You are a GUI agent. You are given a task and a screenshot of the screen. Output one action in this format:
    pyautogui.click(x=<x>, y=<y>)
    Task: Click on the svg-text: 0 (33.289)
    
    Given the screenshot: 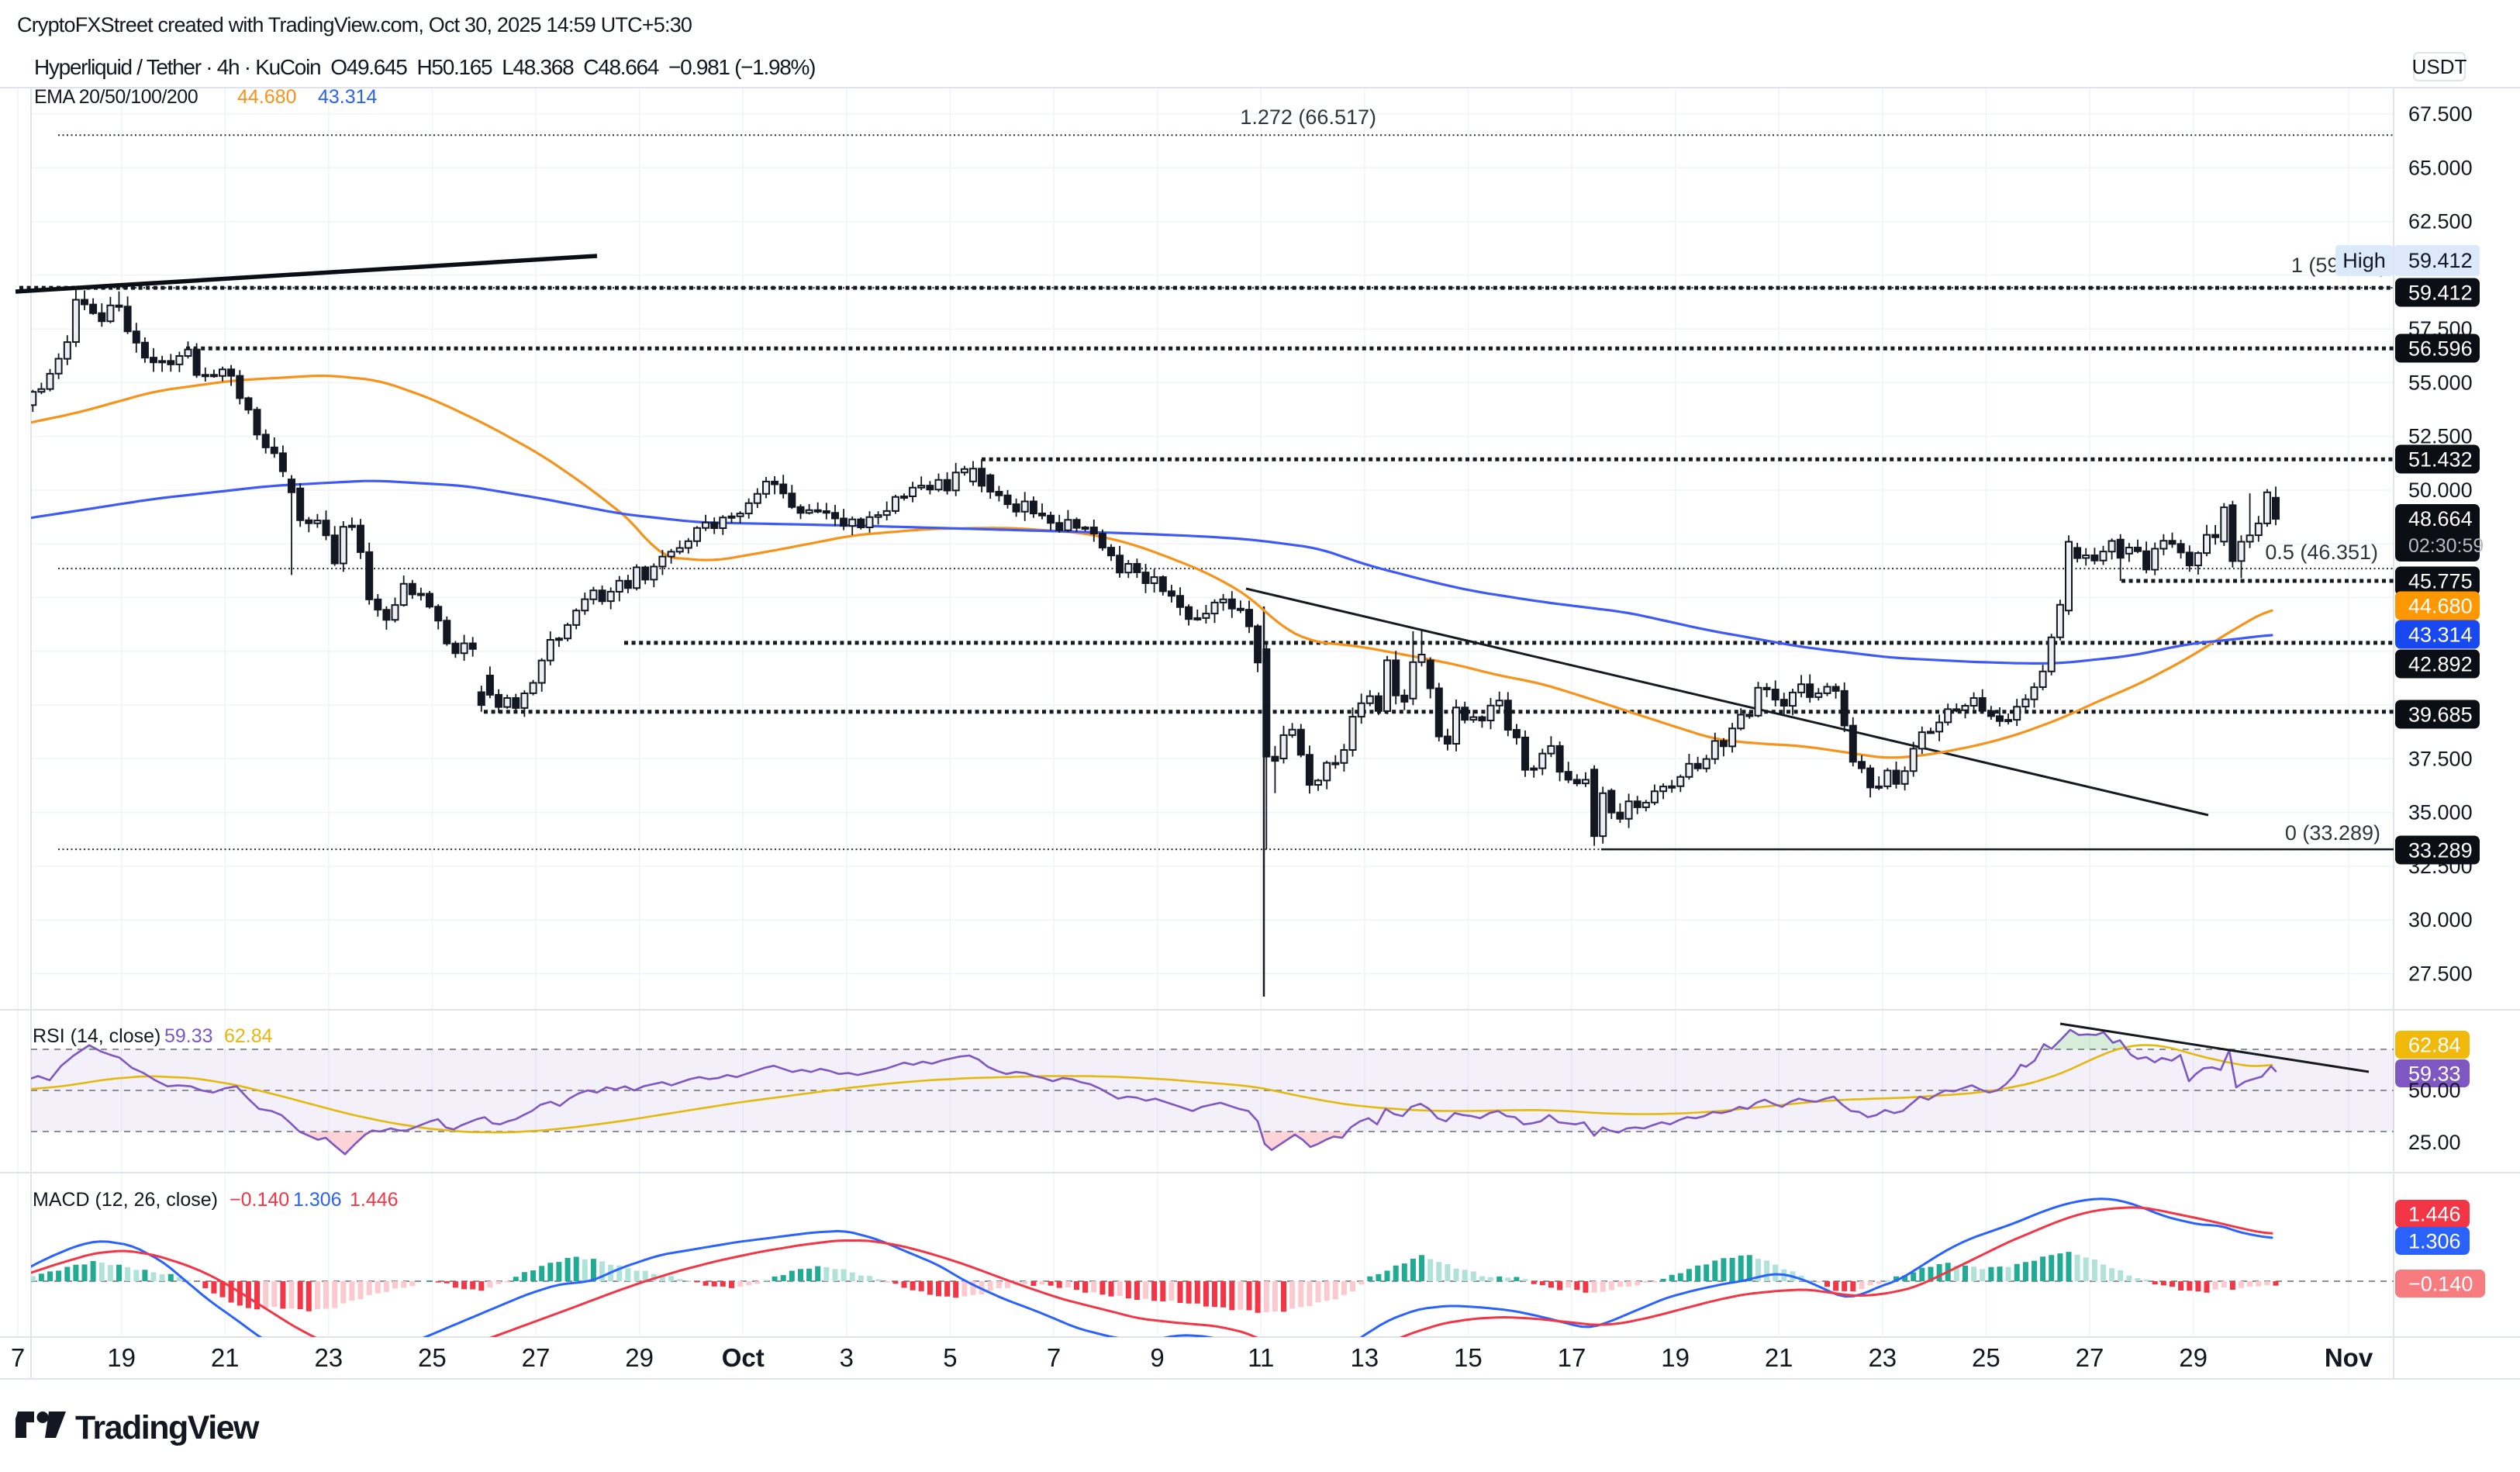 What is the action you would take?
    pyautogui.click(x=2332, y=833)
    